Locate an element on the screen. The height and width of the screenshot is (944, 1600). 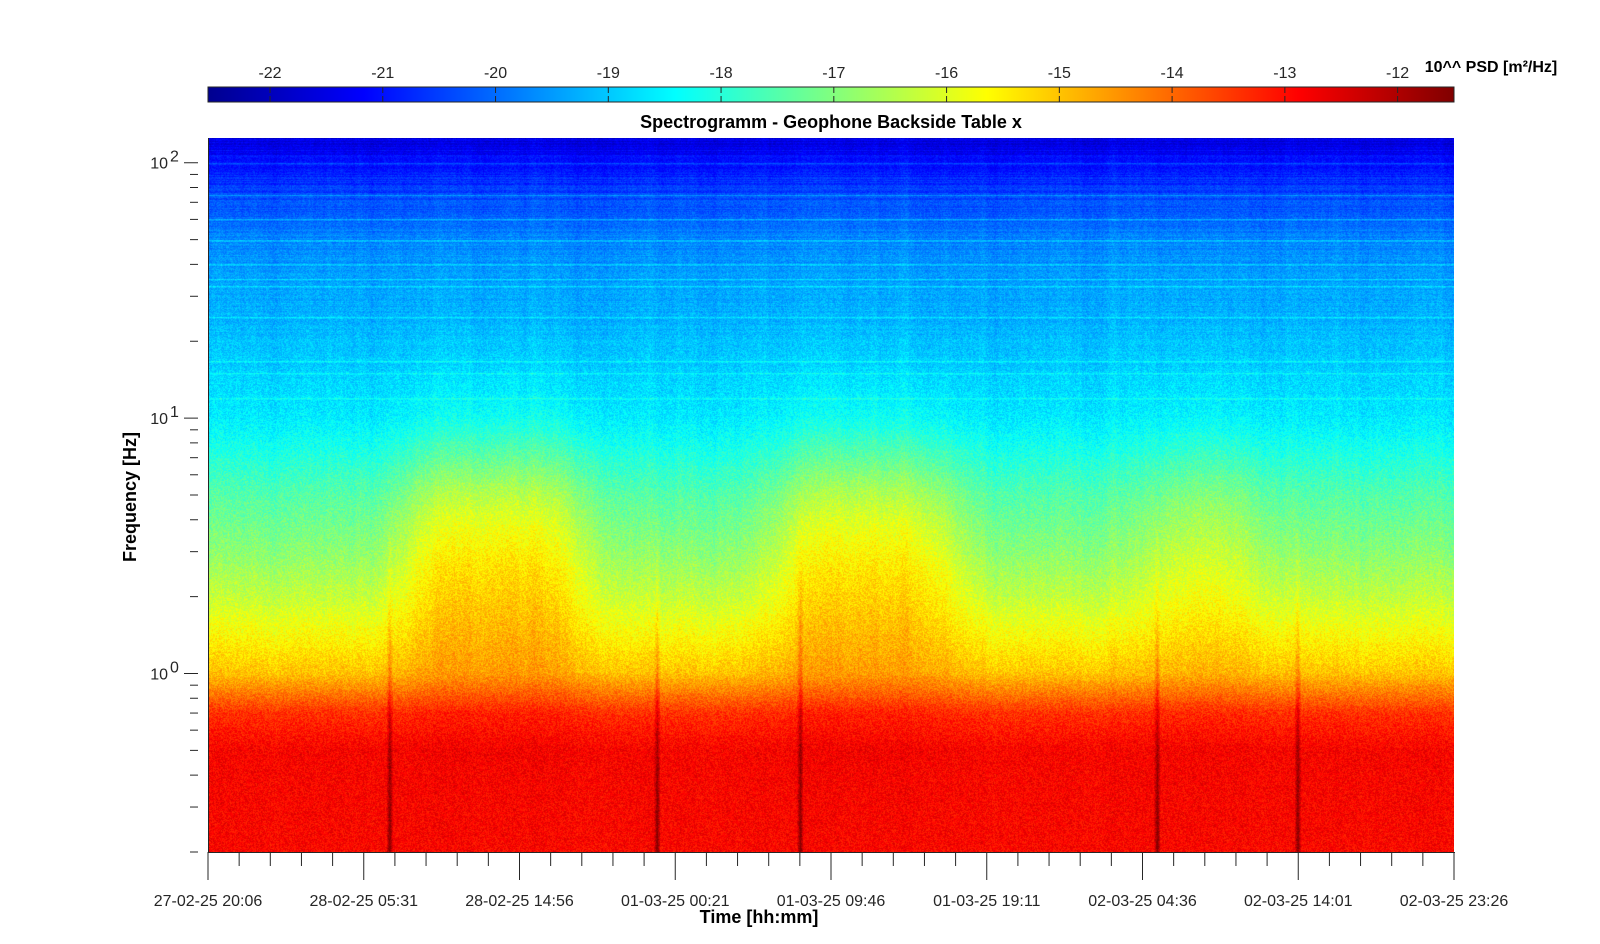
colorbar-tick-label: -17 is located at coordinates (833, 73).